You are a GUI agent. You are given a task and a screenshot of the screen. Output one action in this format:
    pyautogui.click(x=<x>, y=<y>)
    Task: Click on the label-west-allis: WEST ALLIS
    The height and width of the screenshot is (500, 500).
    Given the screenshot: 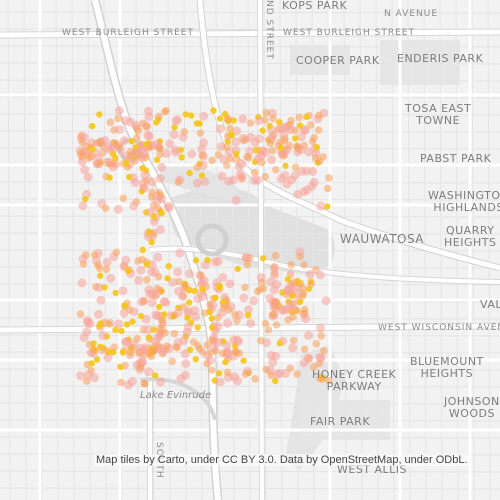 What is the action you would take?
    pyautogui.click(x=372, y=469)
    